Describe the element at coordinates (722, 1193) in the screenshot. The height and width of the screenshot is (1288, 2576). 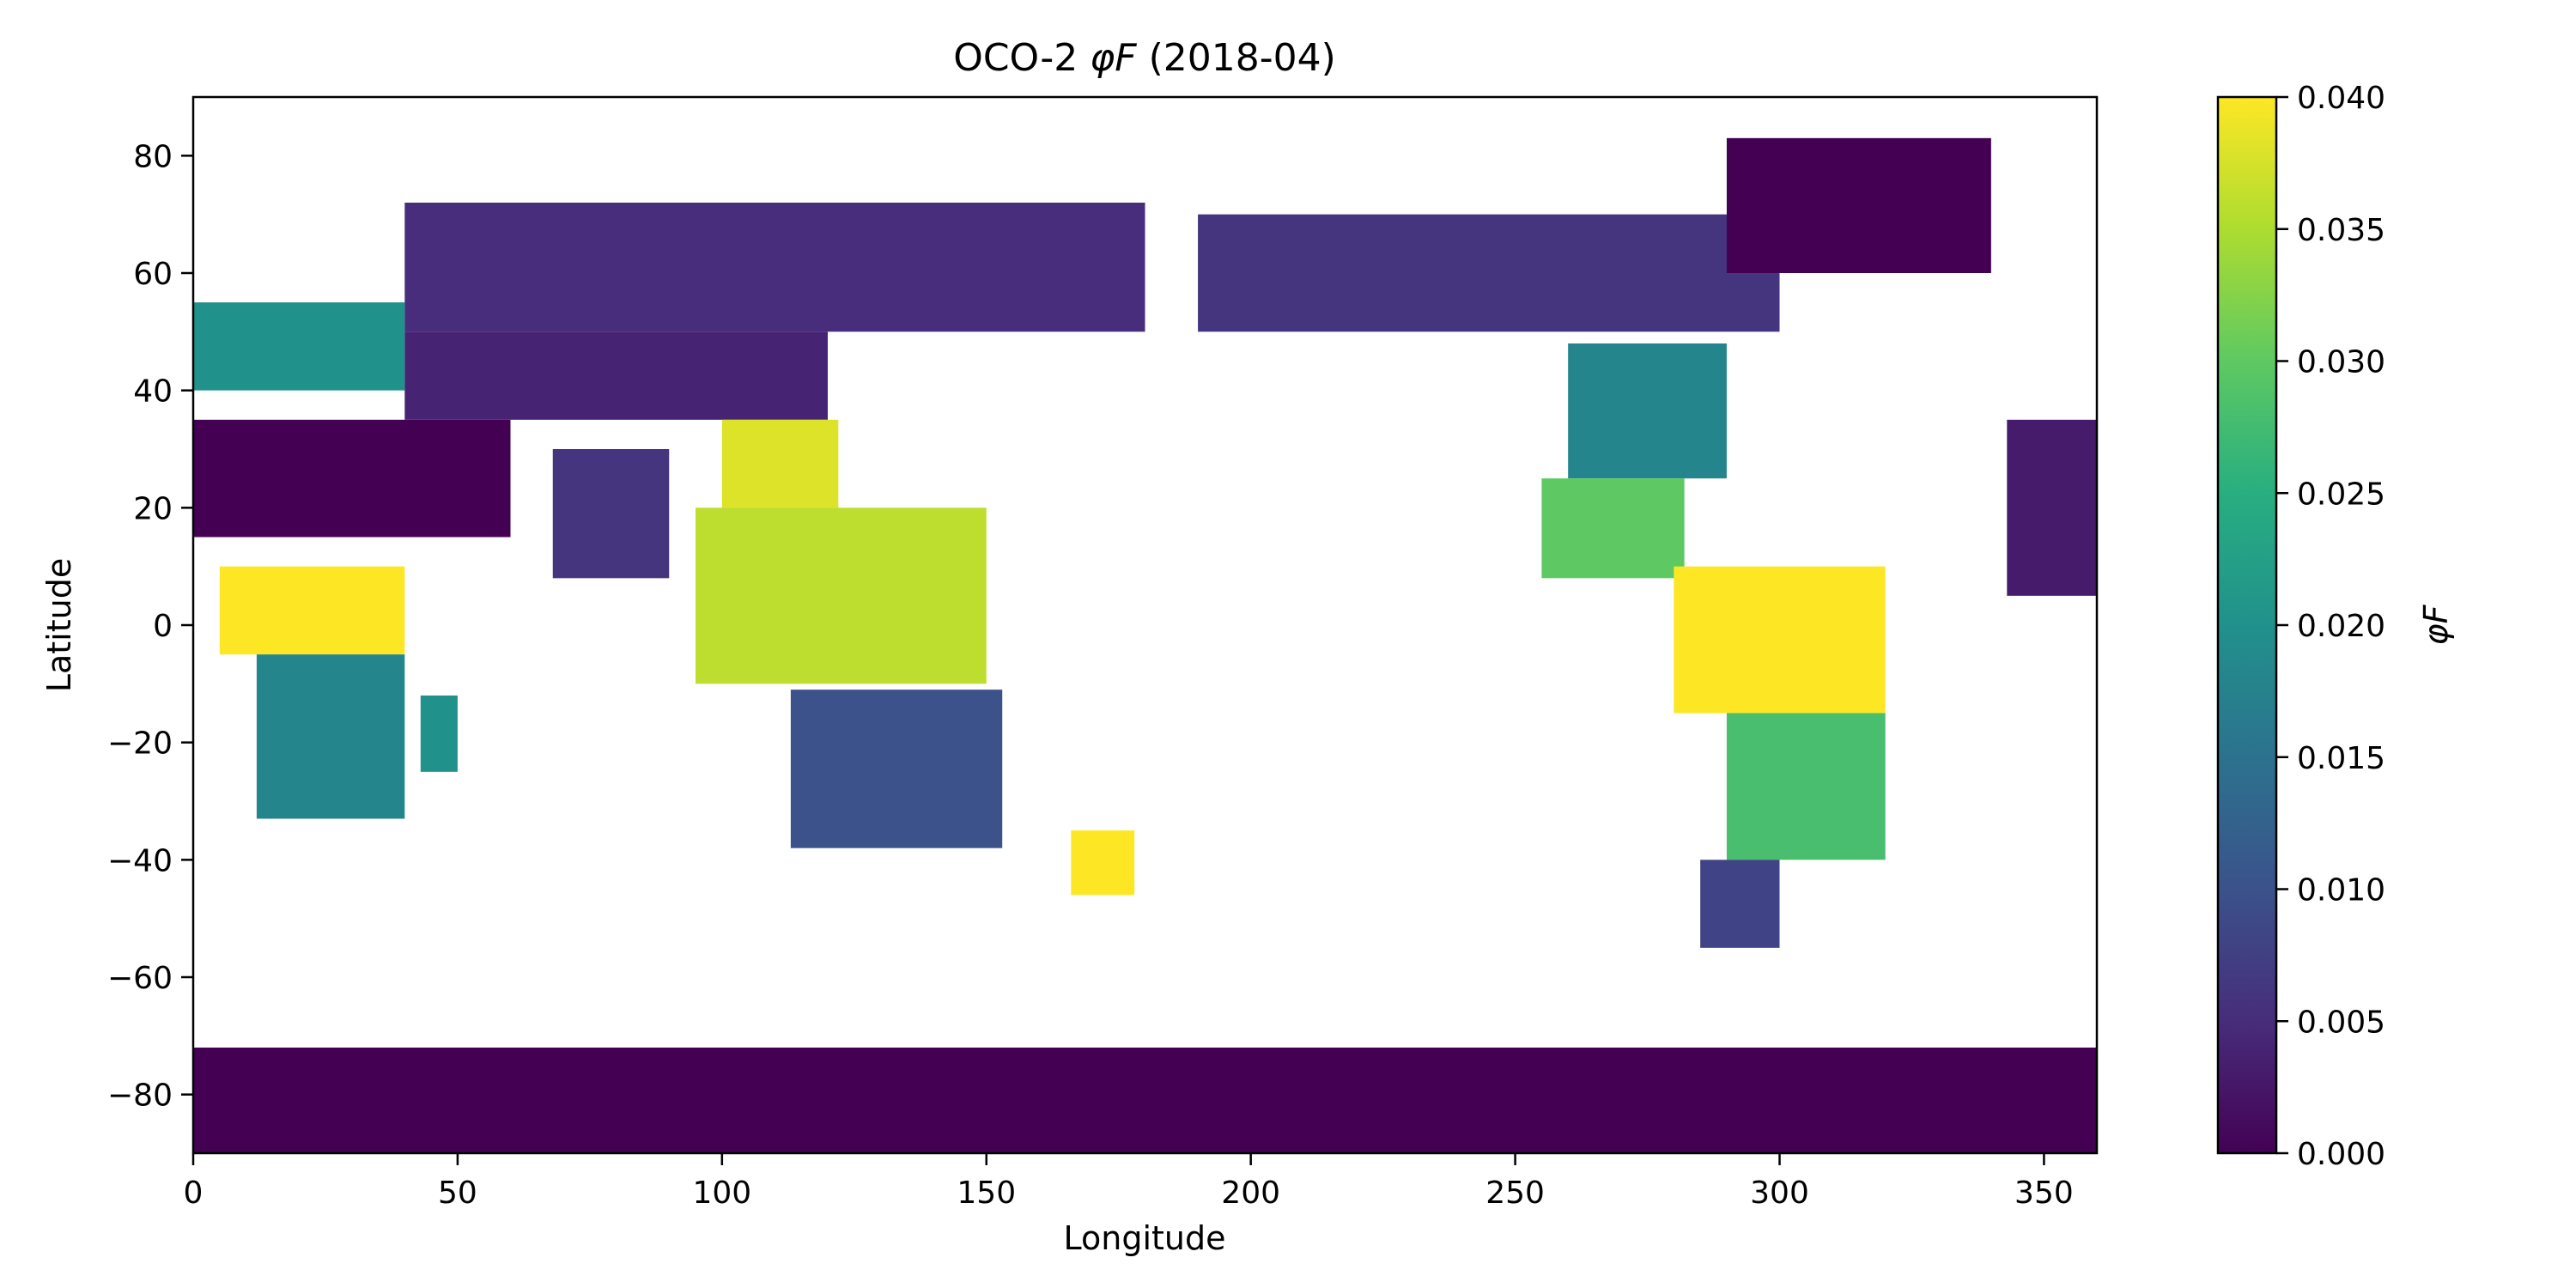
I see `x-tick-label: 100` at that location.